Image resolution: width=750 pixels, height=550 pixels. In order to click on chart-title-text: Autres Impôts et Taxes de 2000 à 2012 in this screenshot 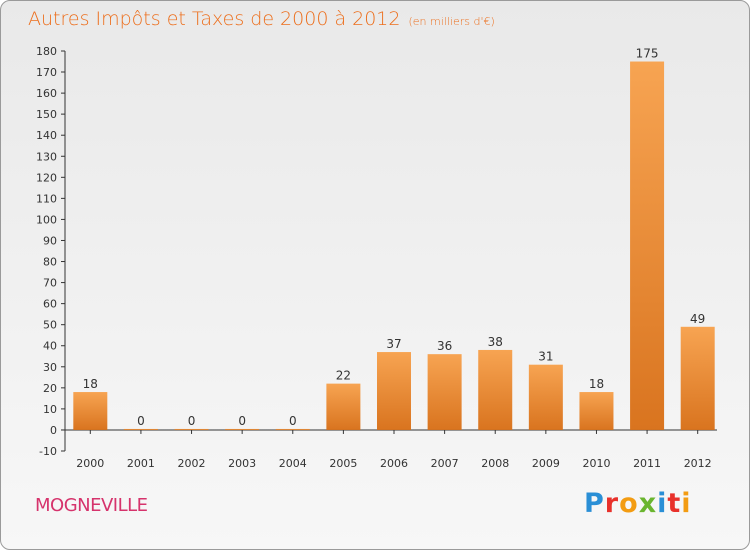, I will do `click(214, 19)`.